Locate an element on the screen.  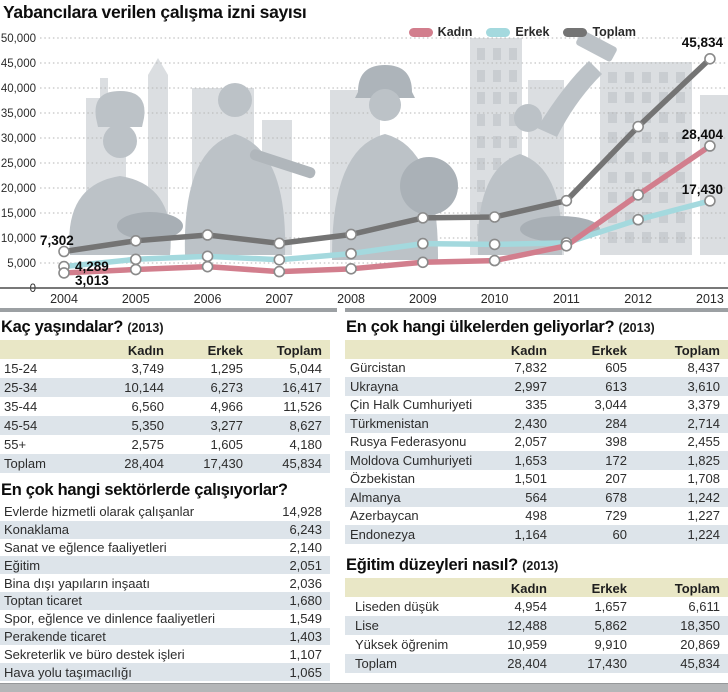
svg-text: 2008 is located at coordinates (351, 299).